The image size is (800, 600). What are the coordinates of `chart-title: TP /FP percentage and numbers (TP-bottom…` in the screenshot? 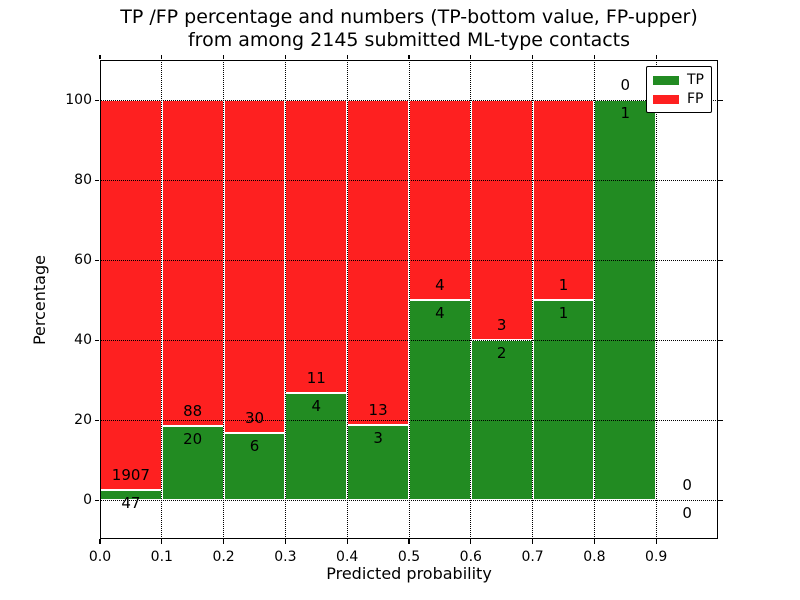 It's located at (409, 28).